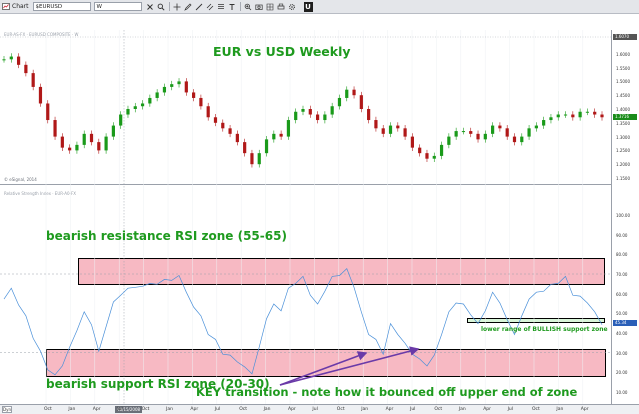 The height and width of the screenshot is (414, 639). Describe the element at coordinates (319, 7) in the screenshot. I see `chart-toolbar: Chart $EURUSD W U` at that location.